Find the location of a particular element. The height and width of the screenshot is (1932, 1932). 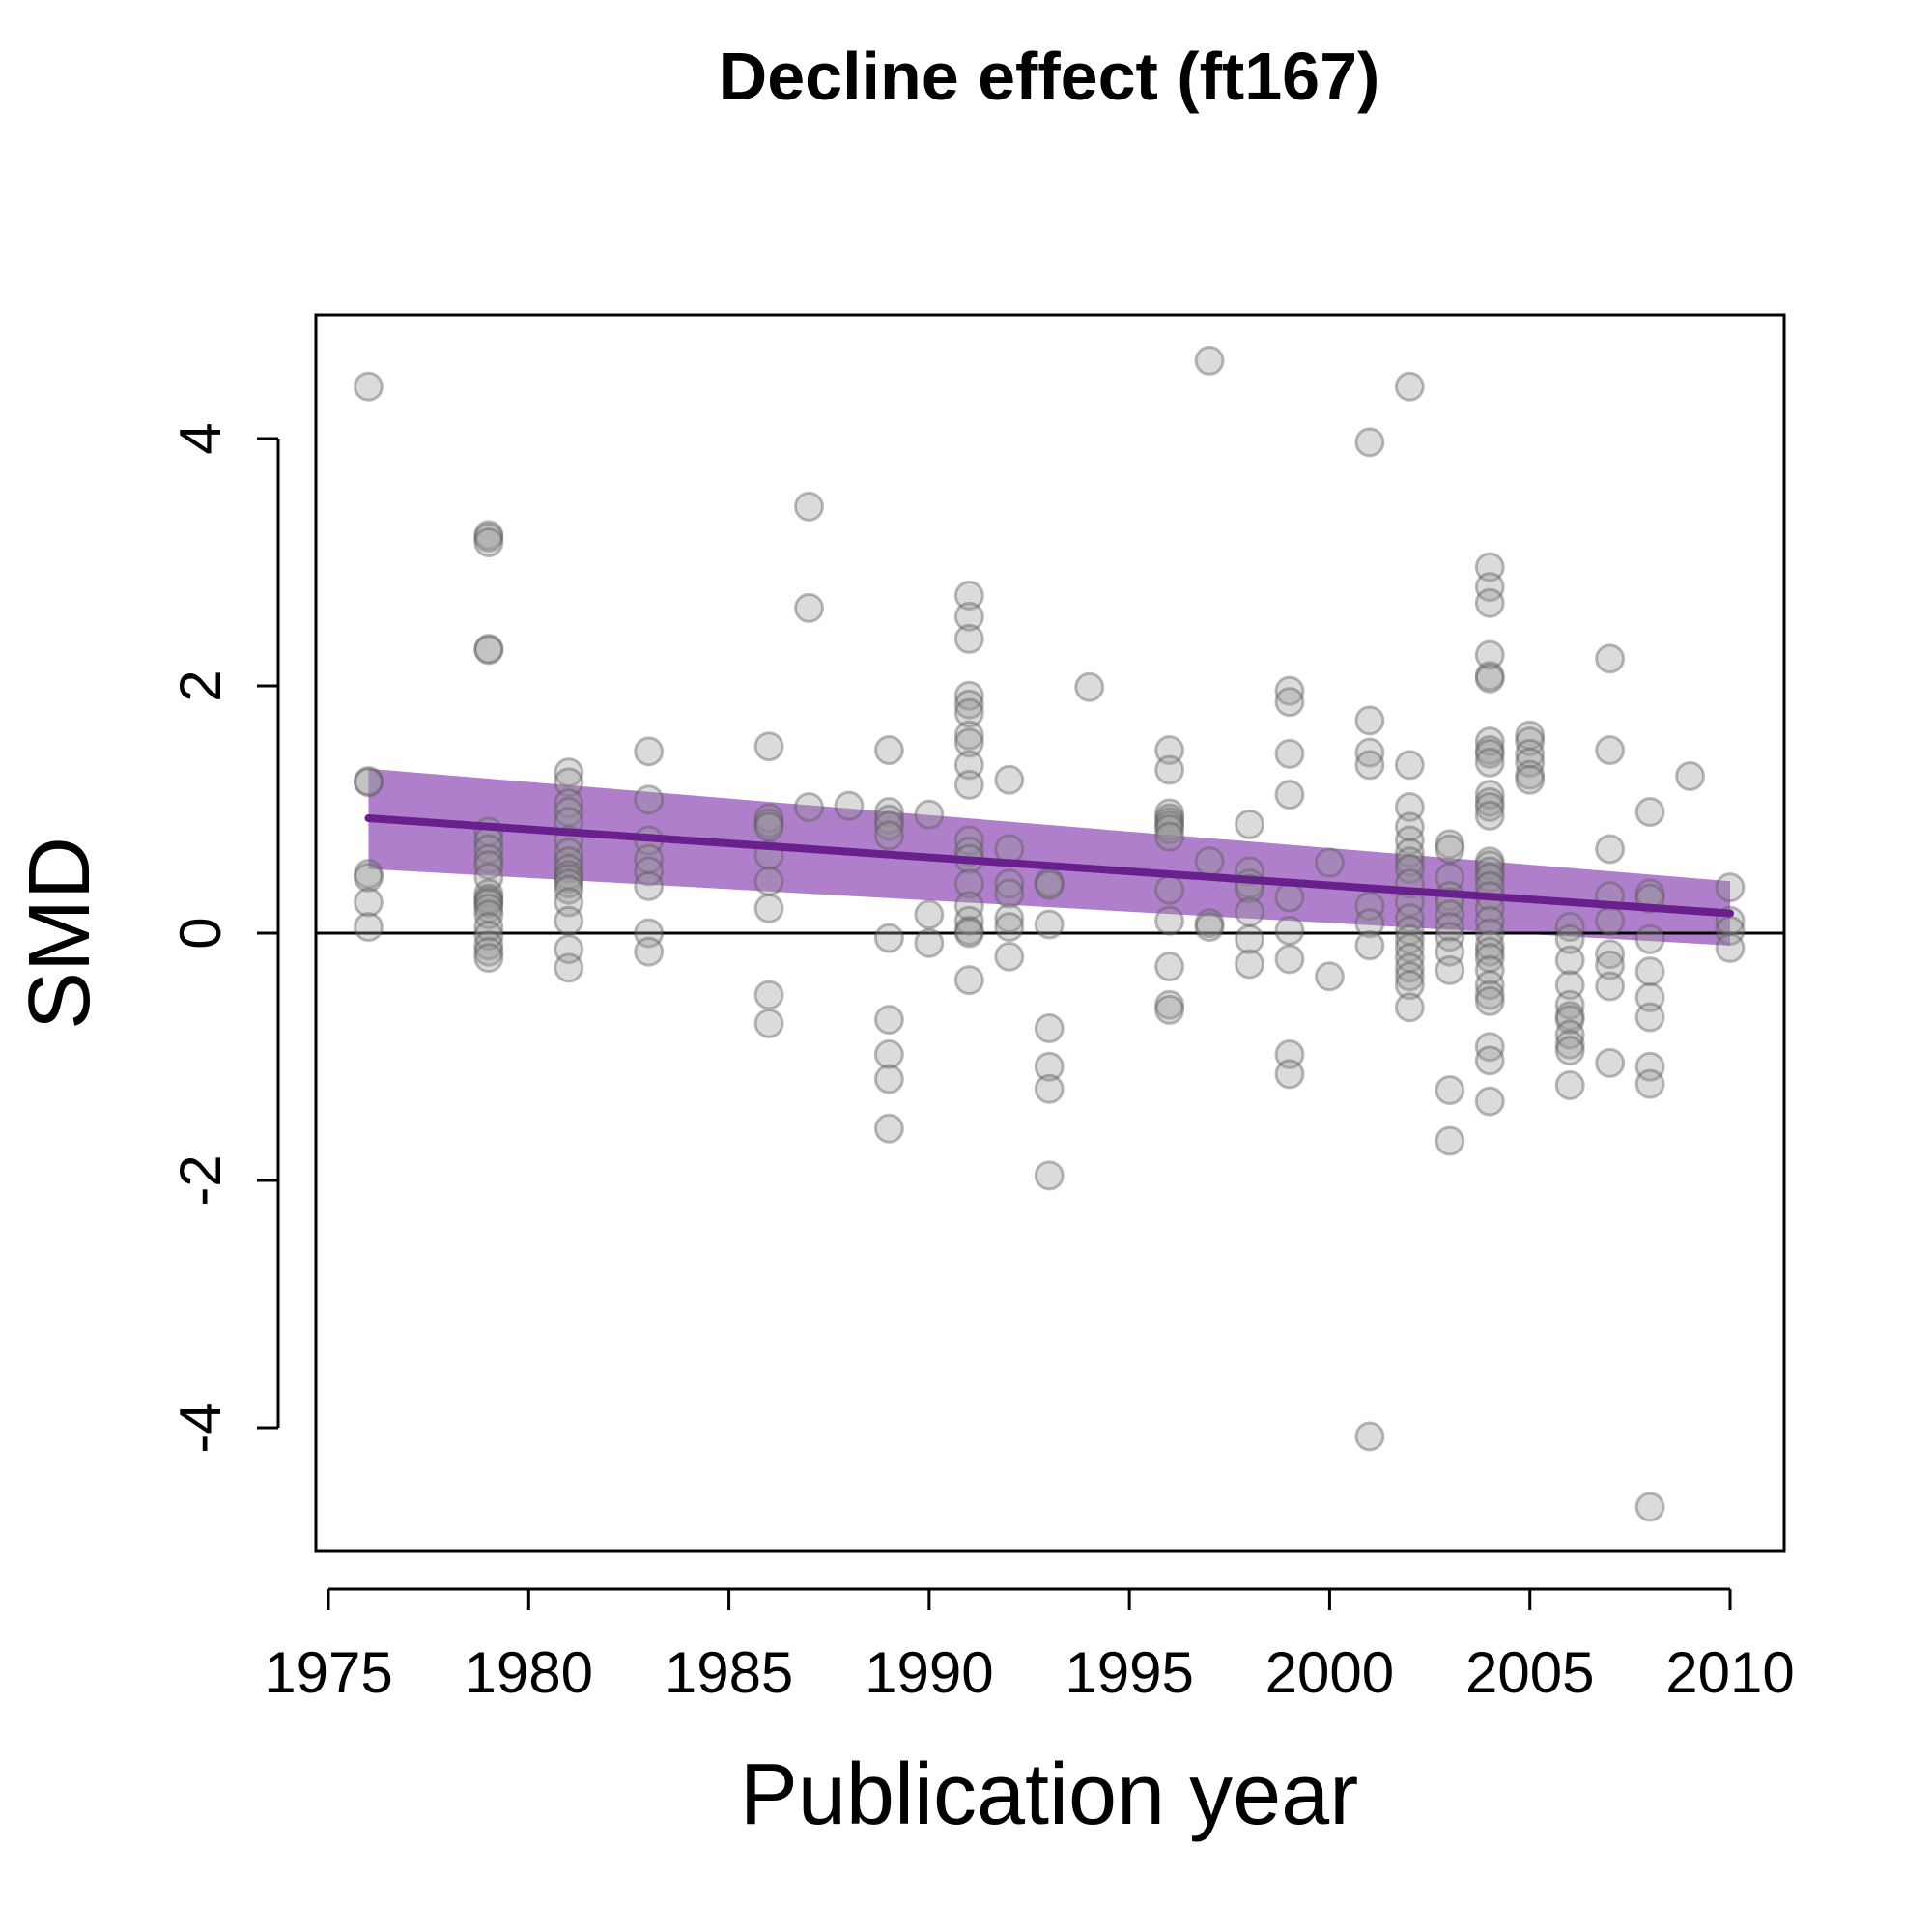

confidence-band is located at coordinates (1049, 857).